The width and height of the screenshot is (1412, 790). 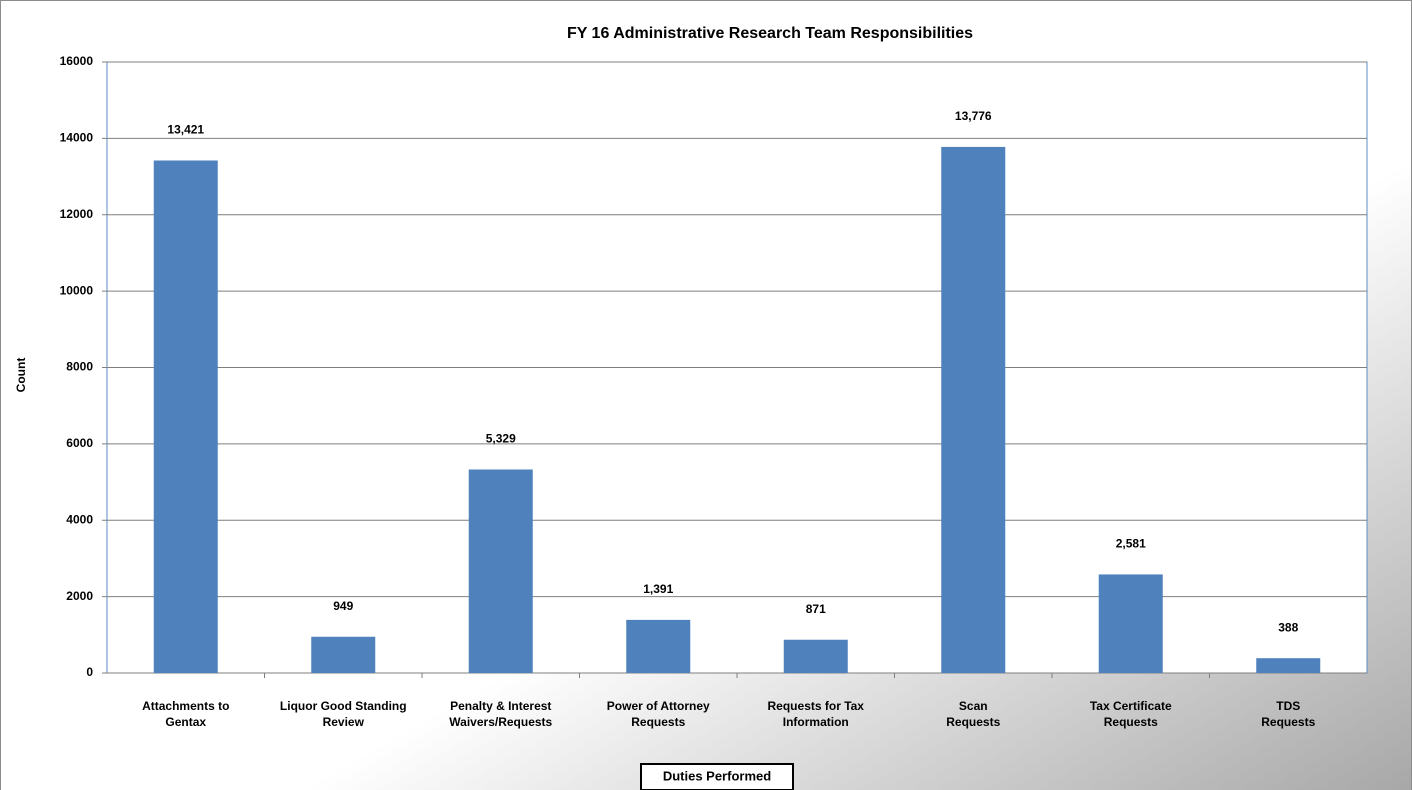 What do you see at coordinates (77, 138) in the screenshot?
I see `y-tick-label: 14000` at bounding box center [77, 138].